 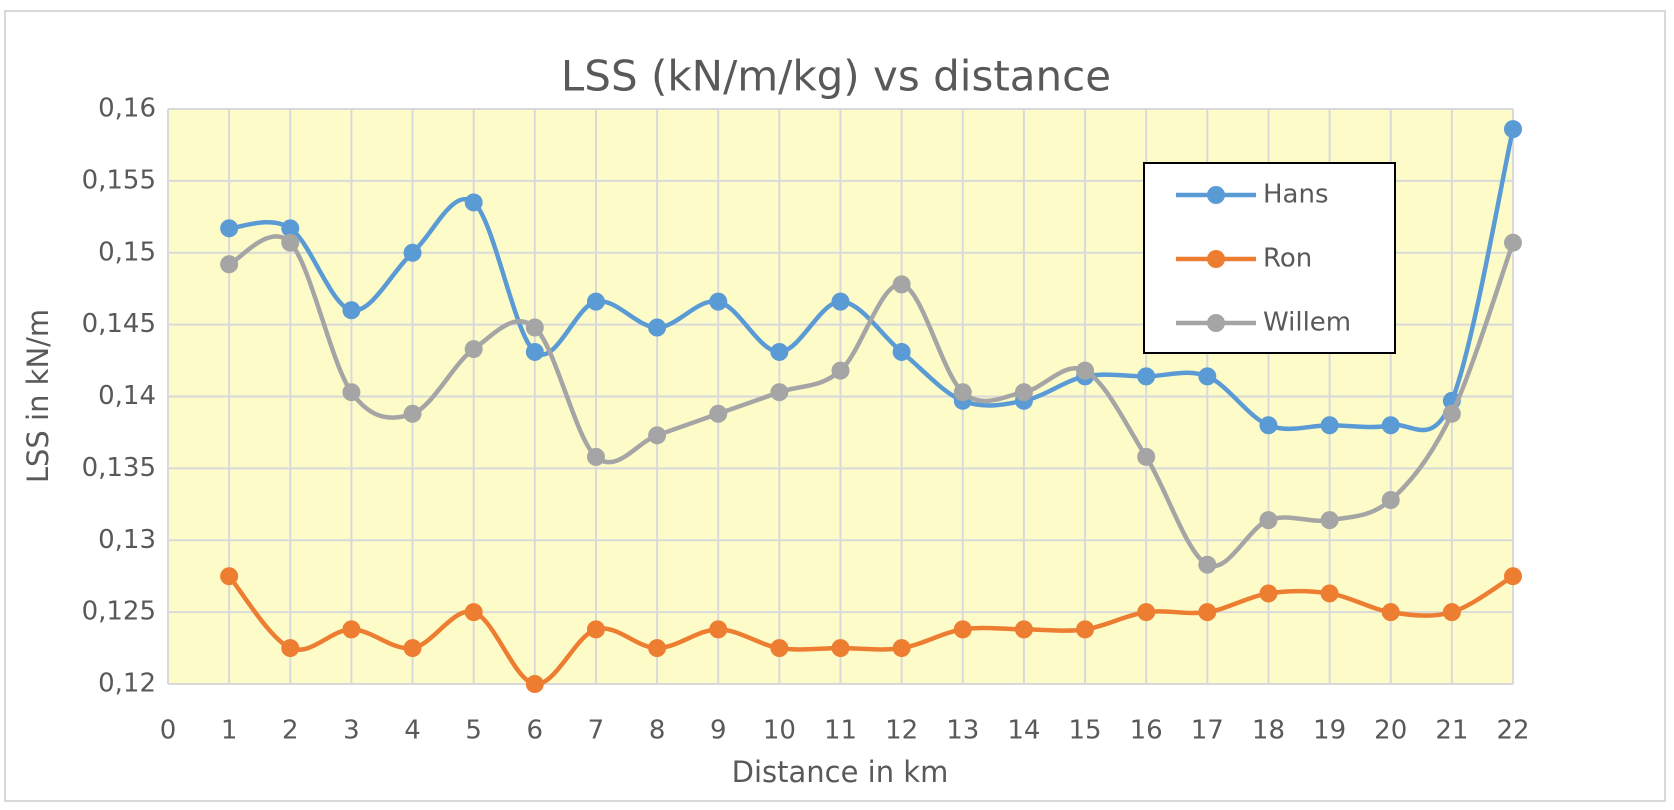 I want to click on x-tick-label: 8, so click(x=657, y=731).